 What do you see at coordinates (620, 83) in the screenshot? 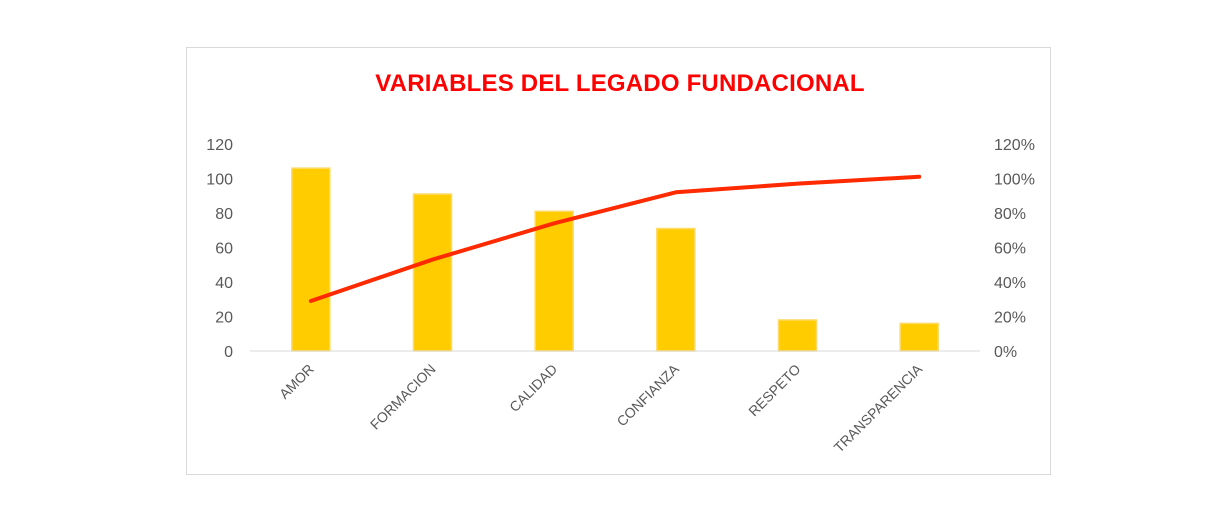
I see `chart-title: VARIABLES DEL LEGADO FUNDACIONAL` at bounding box center [620, 83].